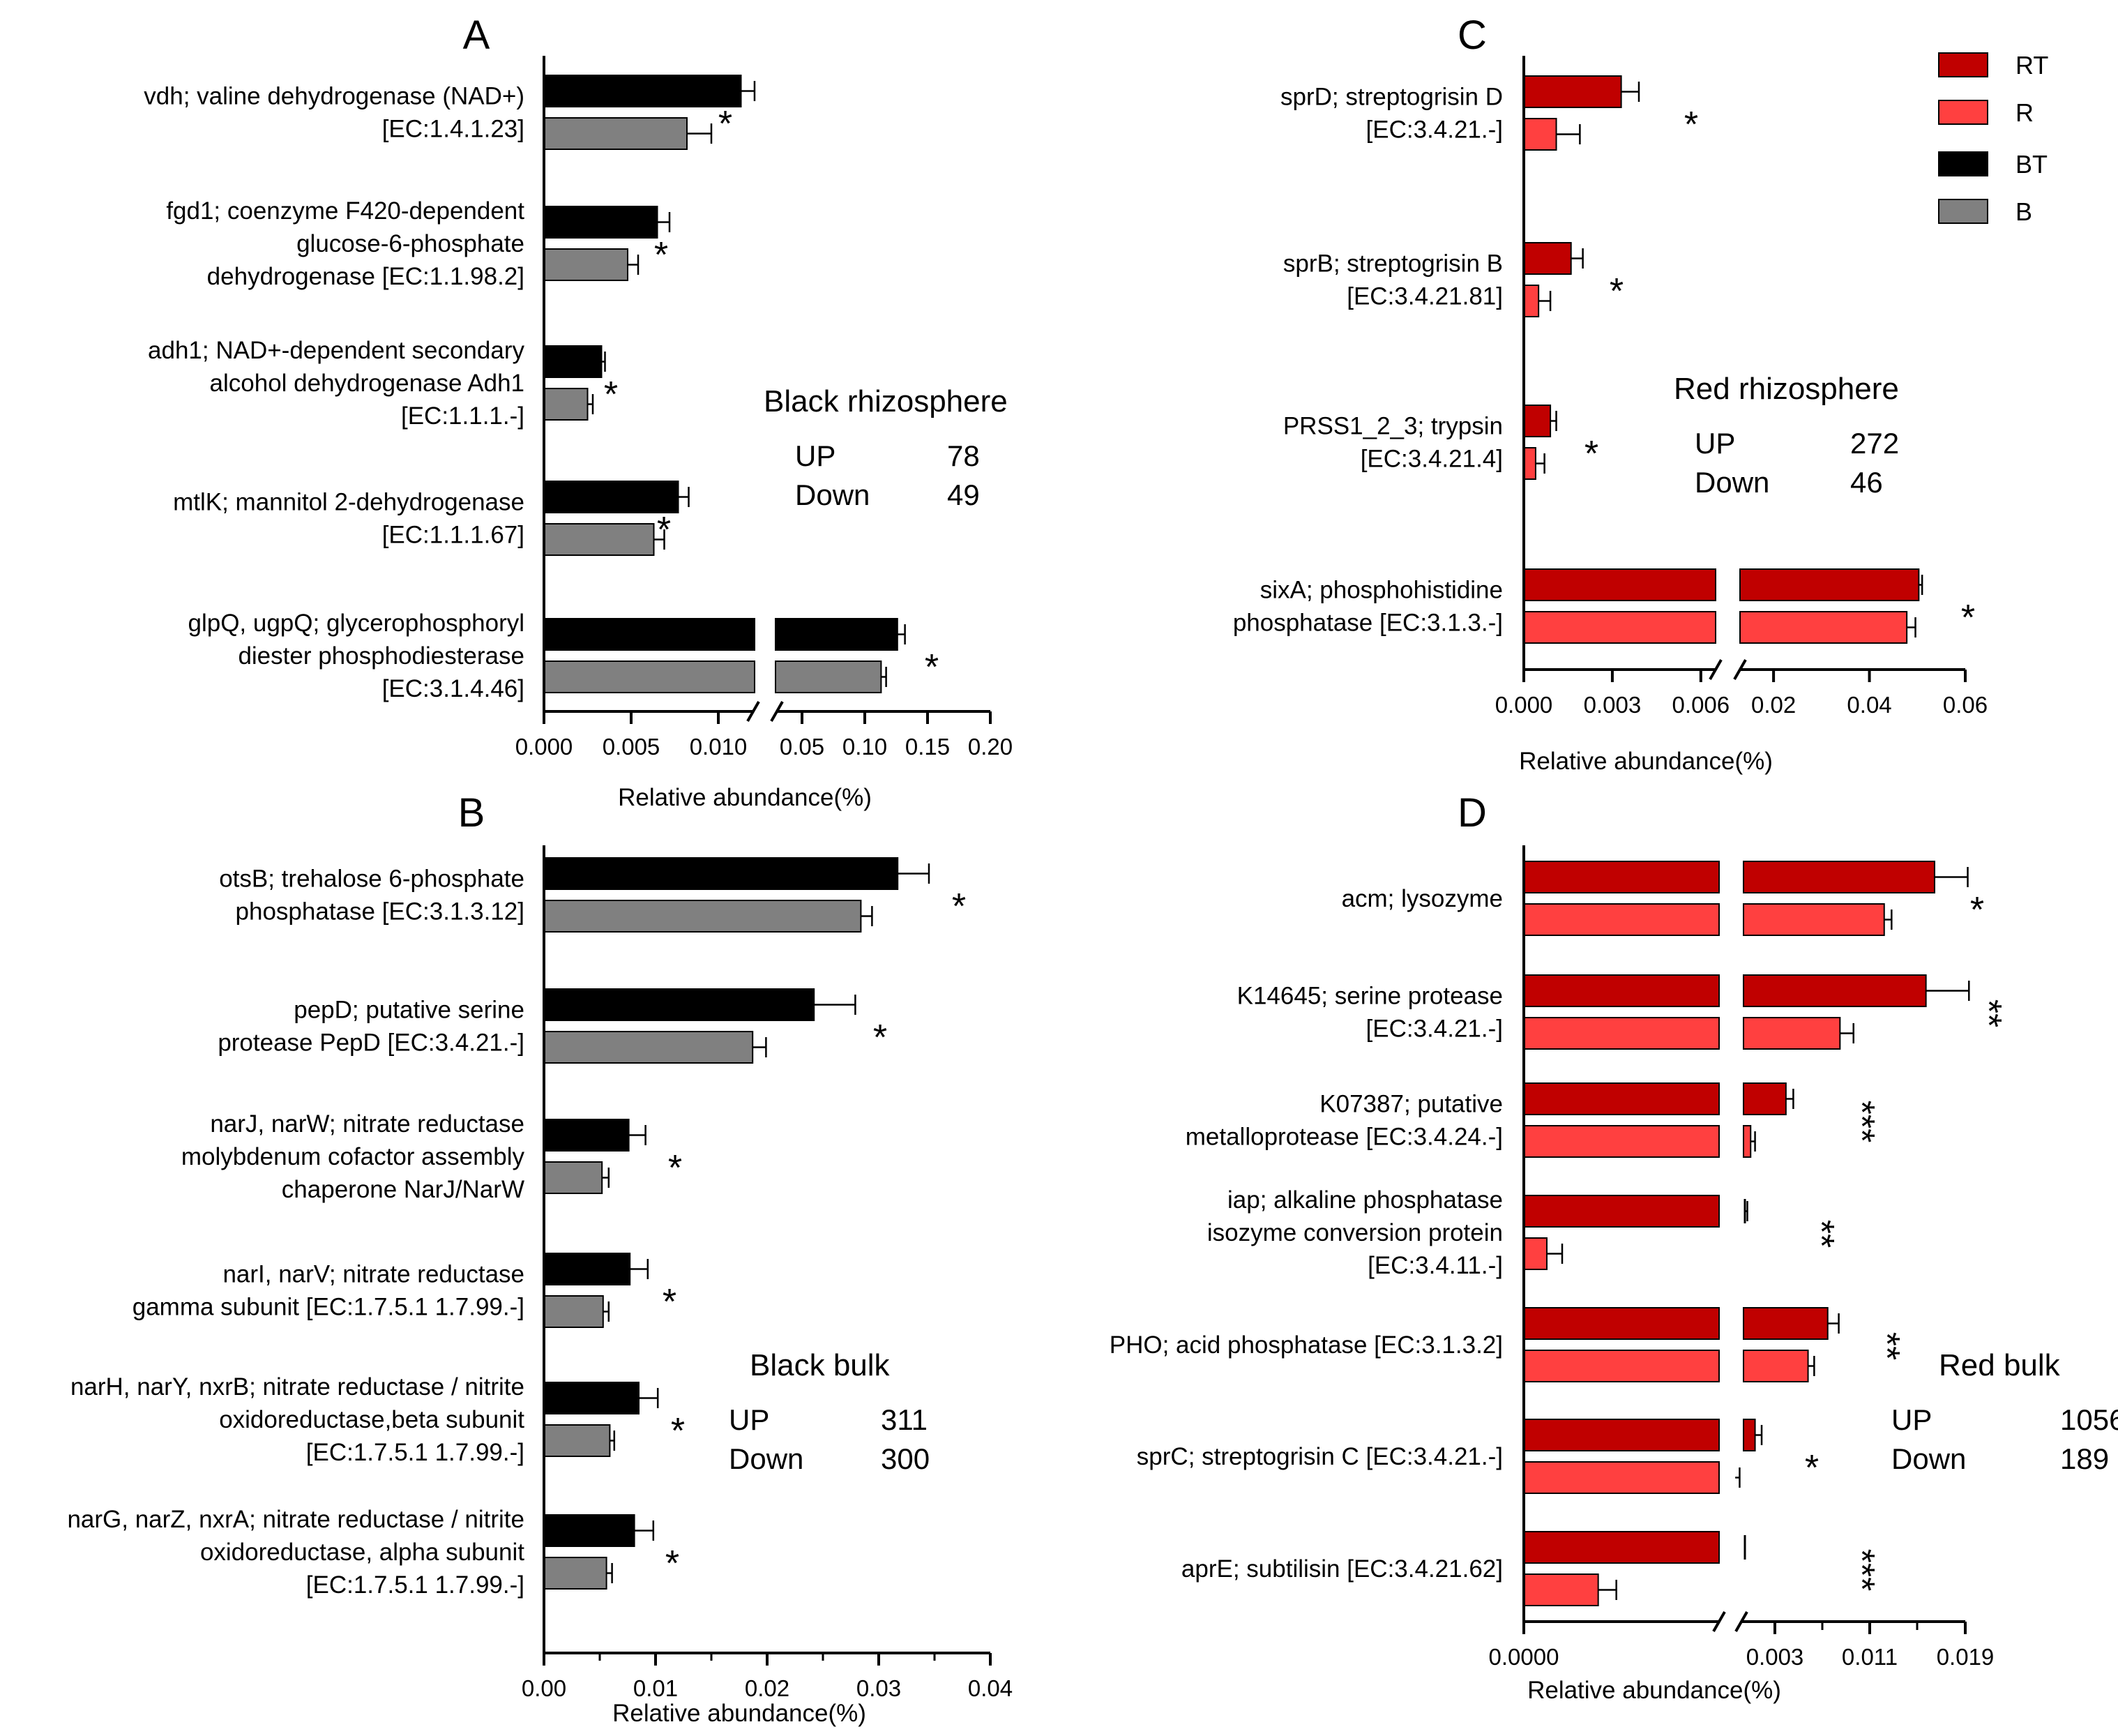 This screenshot has width=2118, height=1736. What do you see at coordinates (415, 1585) in the screenshot?
I see `category-label: [EC:1.7.5.1 1.7.99.-]` at bounding box center [415, 1585].